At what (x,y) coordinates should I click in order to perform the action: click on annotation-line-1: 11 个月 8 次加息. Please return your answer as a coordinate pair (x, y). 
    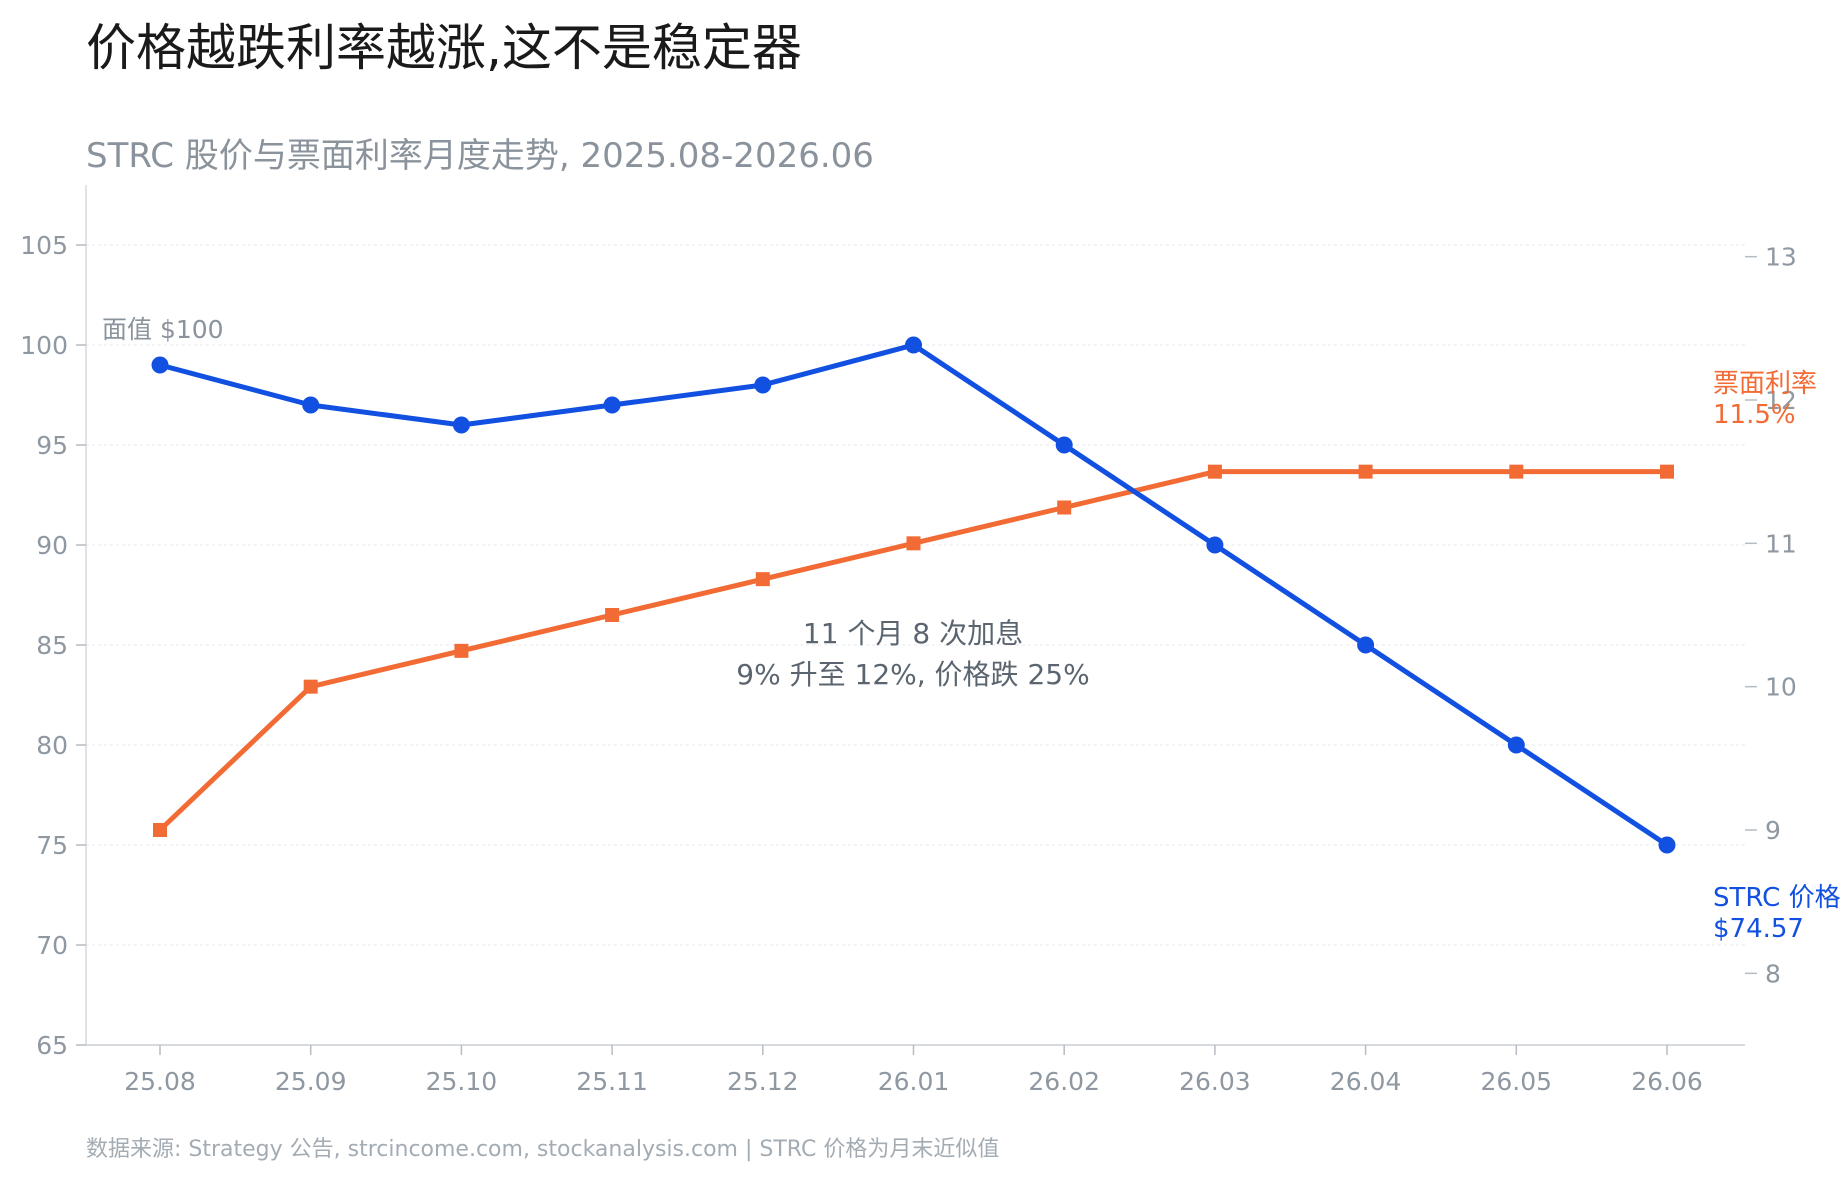
    Looking at the image, I should click on (913, 633).